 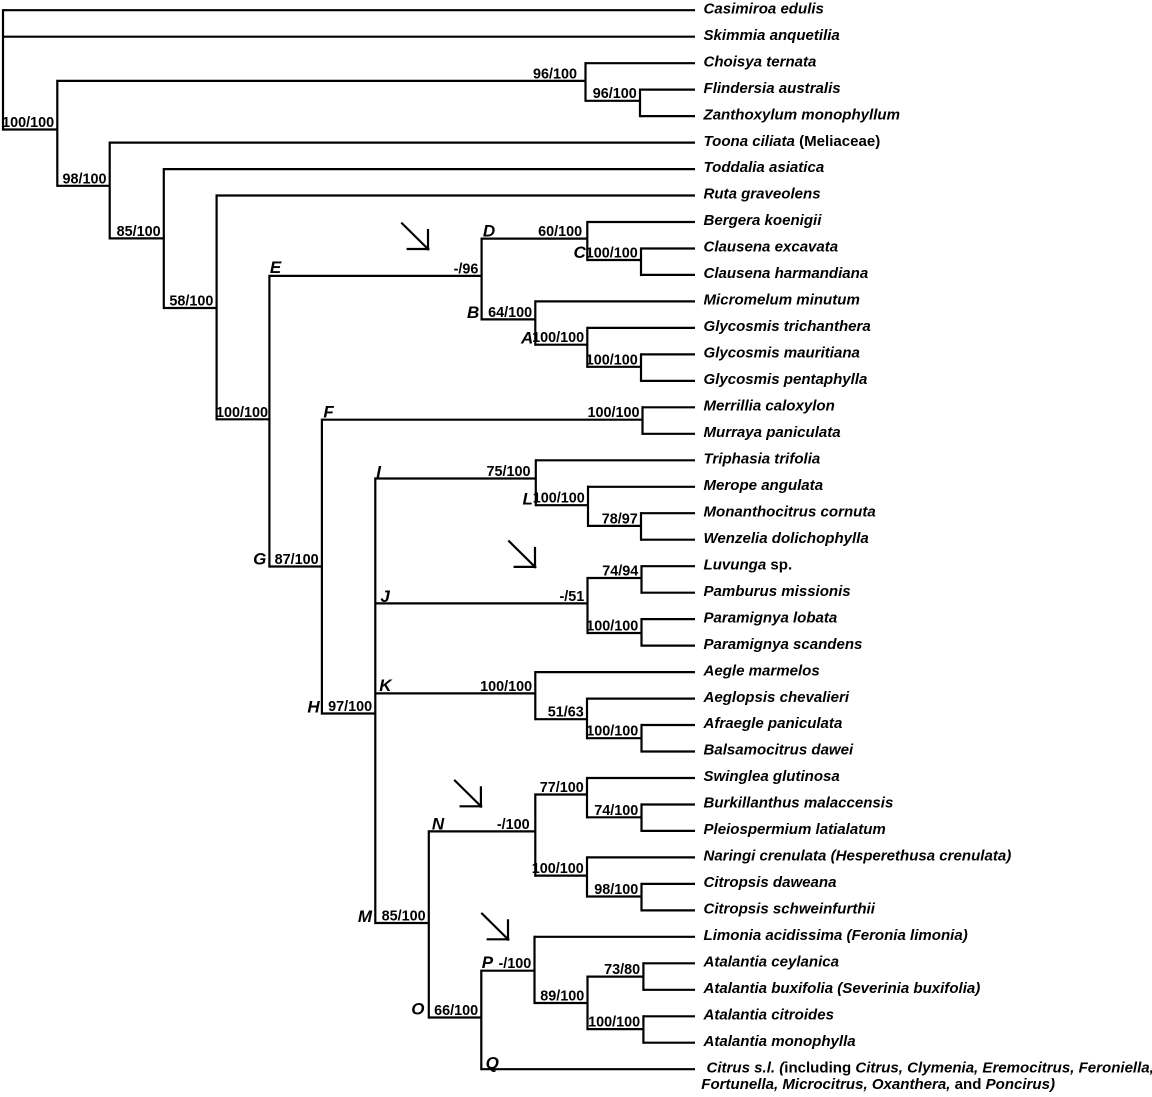 I want to click on svg-text: 60/100, so click(x=560, y=232).